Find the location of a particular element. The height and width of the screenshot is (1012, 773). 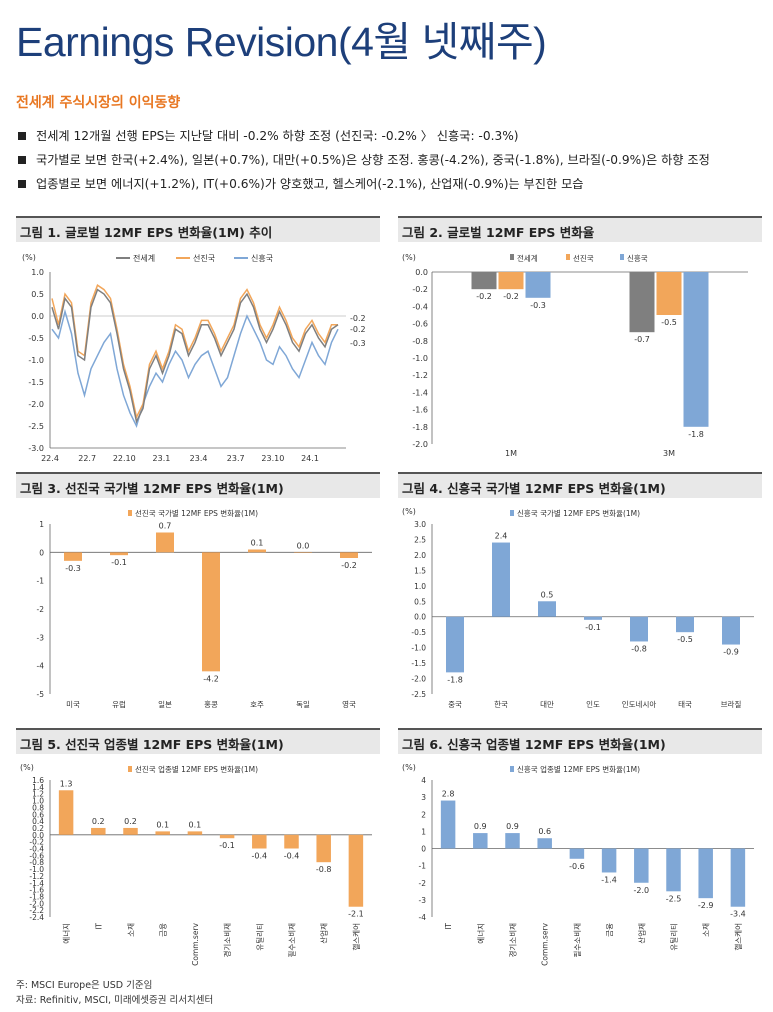

y-tick-label: 1.4 is located at coordinates (38, 787).